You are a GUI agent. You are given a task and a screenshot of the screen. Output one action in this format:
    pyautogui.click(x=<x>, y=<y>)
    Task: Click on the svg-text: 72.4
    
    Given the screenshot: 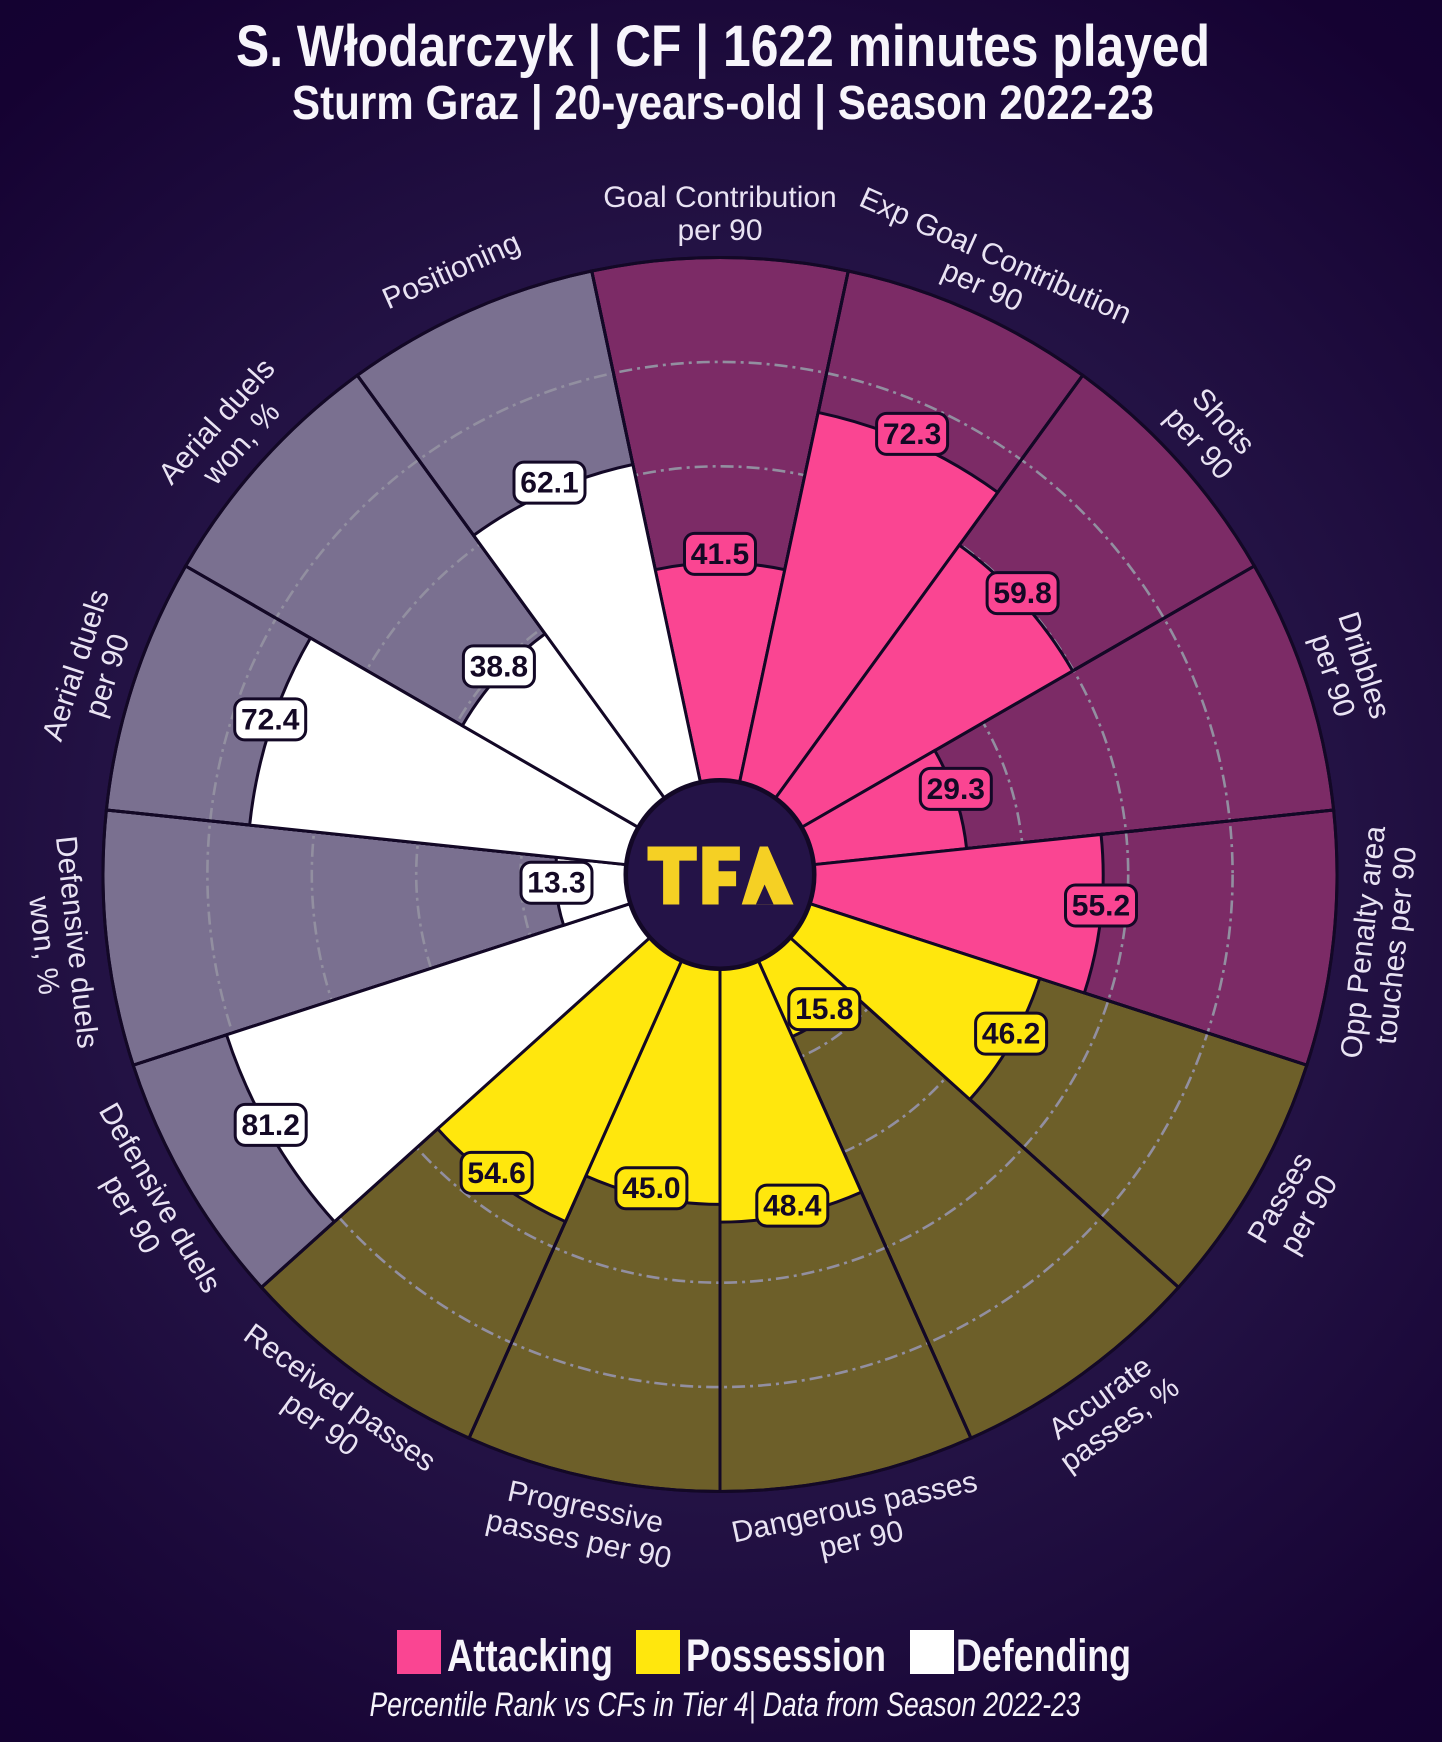 What is the action you would take?
    pyautogui.click(x=270, y=719)
    